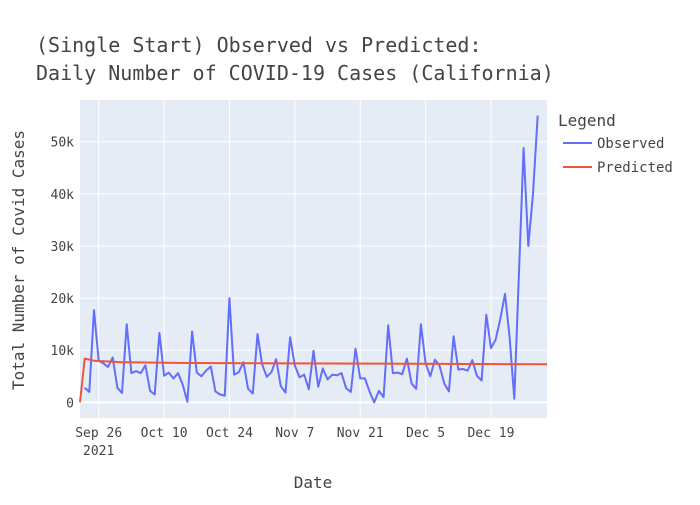  I want to click on y-tick-label: 30k, so click(63, 247).